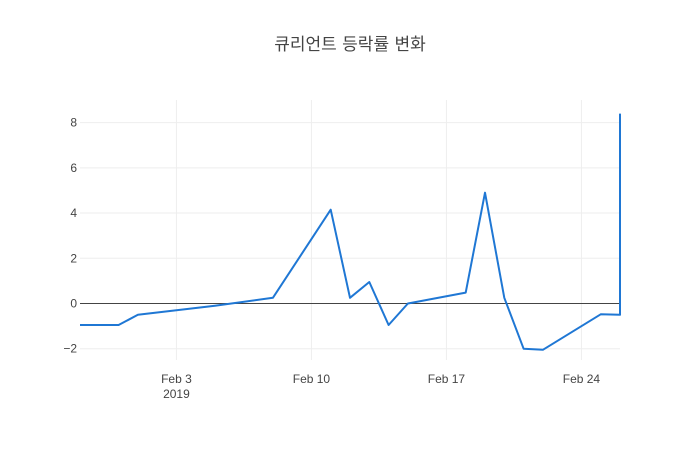  Describe the element at coordinates (73, 258) in the screenshot. I see `y-tick-label: 2` at that location.